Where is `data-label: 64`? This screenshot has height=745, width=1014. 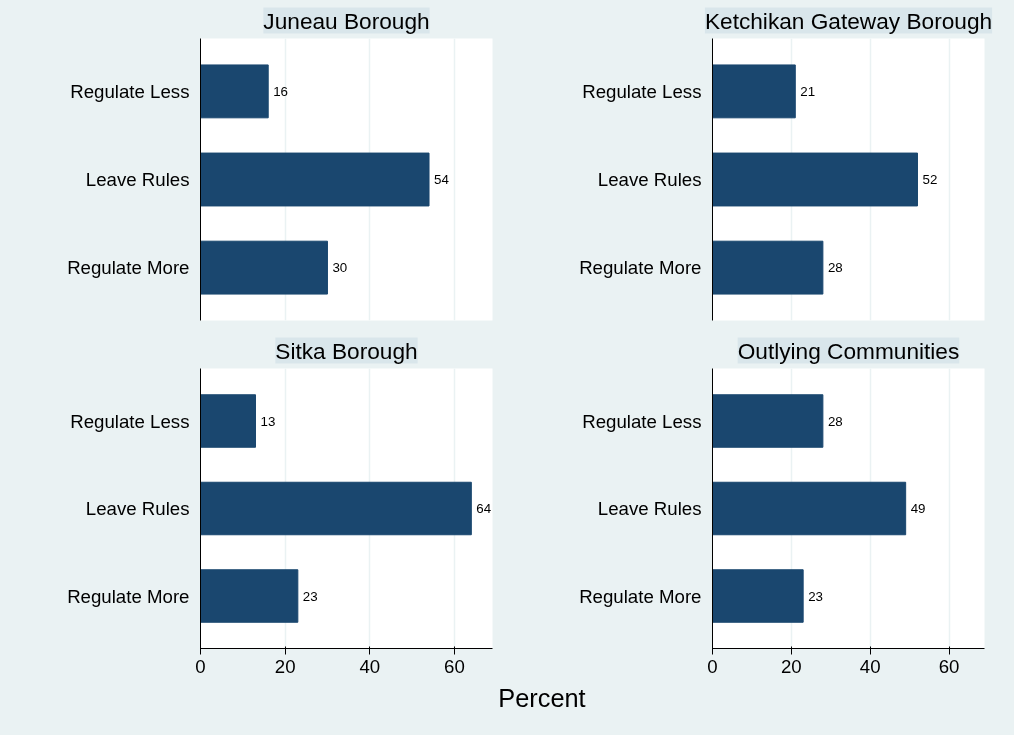 data-label: 64 is located at coordinates (484, 508).